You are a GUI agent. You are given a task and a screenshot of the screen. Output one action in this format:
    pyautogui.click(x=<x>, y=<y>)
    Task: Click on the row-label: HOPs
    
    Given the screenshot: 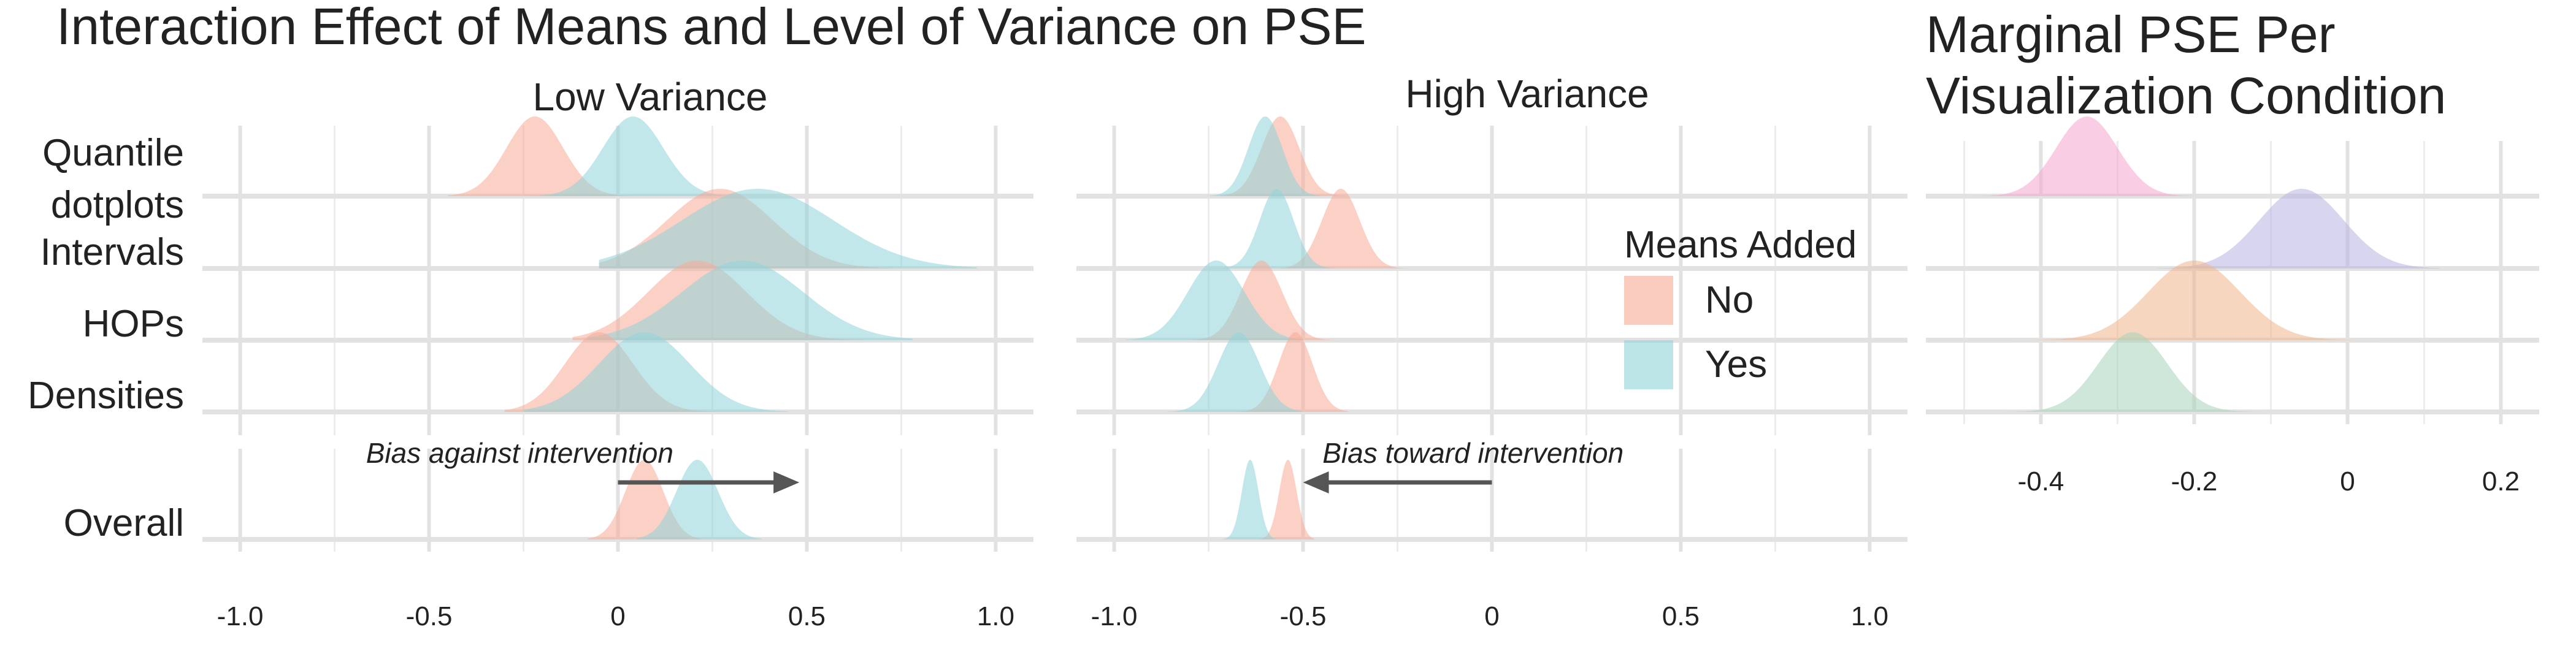 What is the action you would take?
    pyautogui.click(x=133, y=324)
    